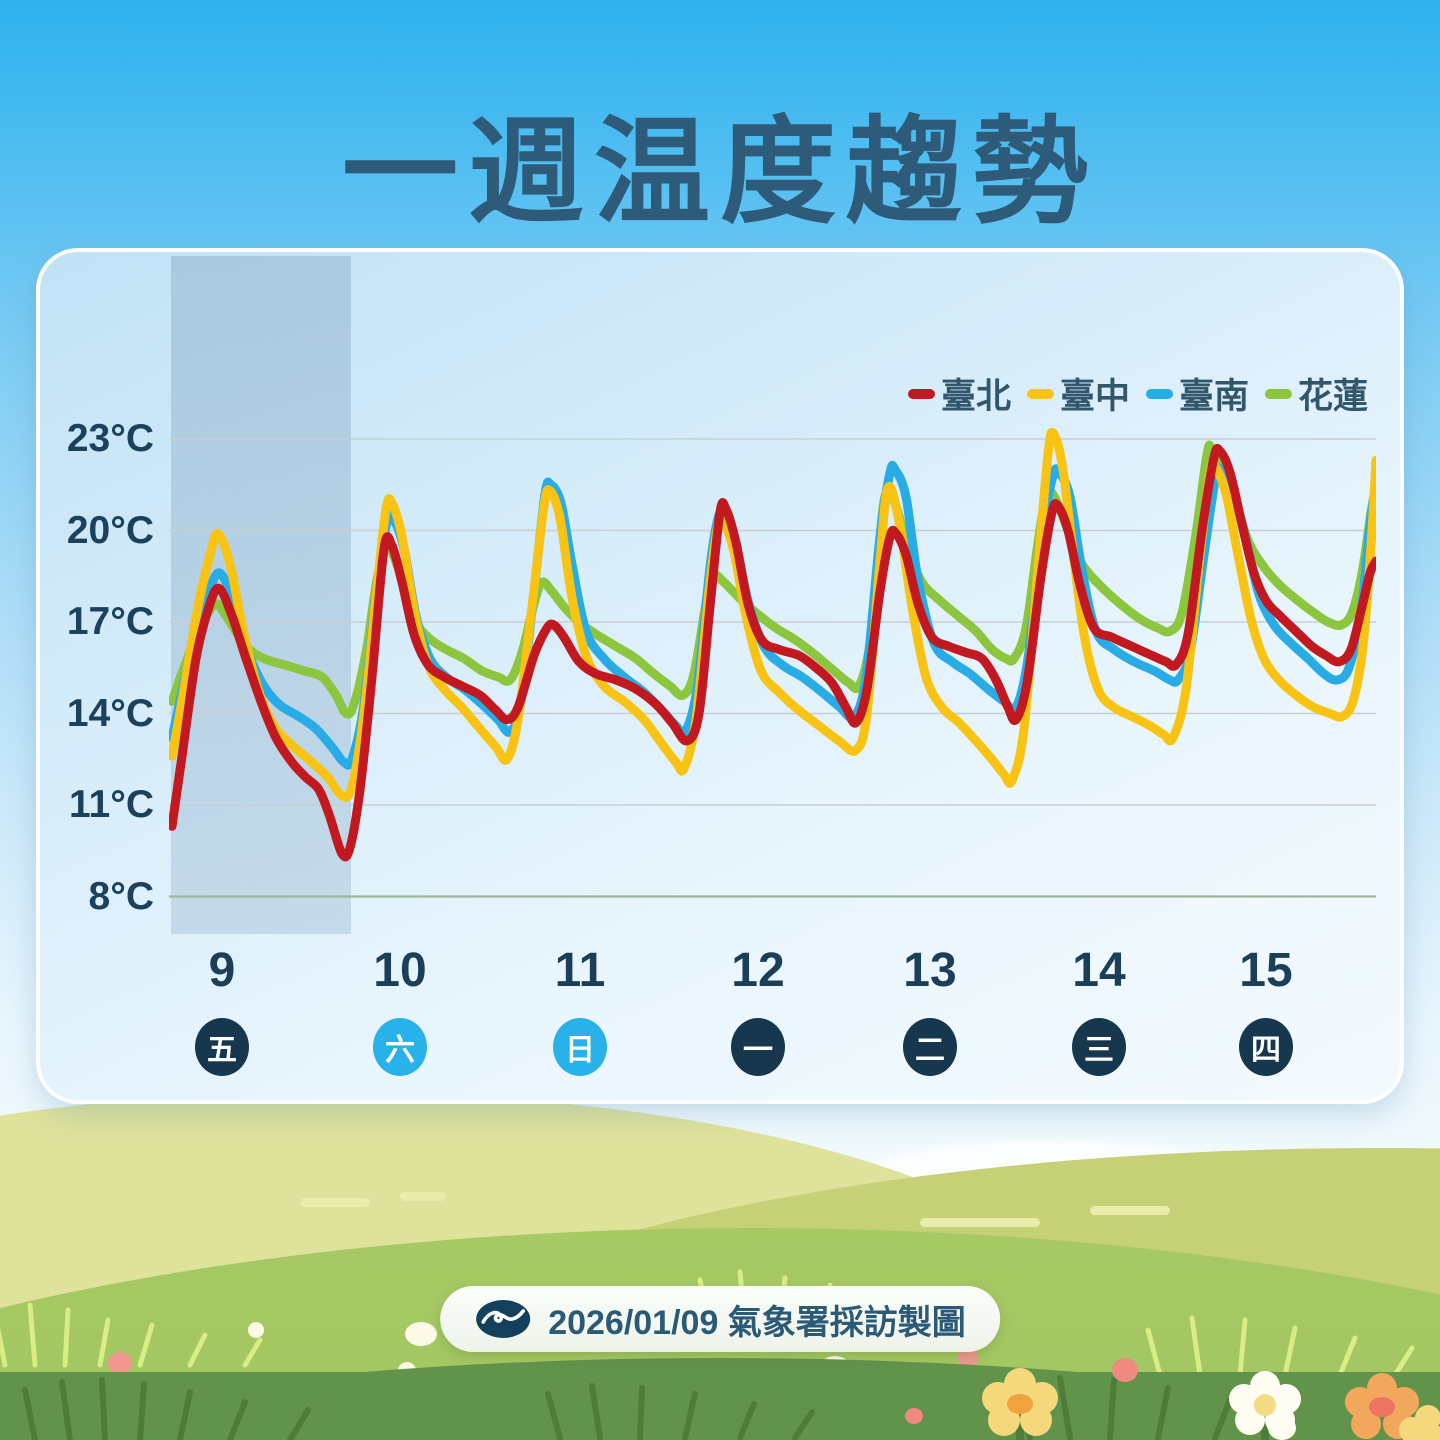 This screenshot has width=1440, height=1440. Describe the element at coordinates (121, 896) in the screenshot. I see `y-axis-label-8: 8°C` at that location.